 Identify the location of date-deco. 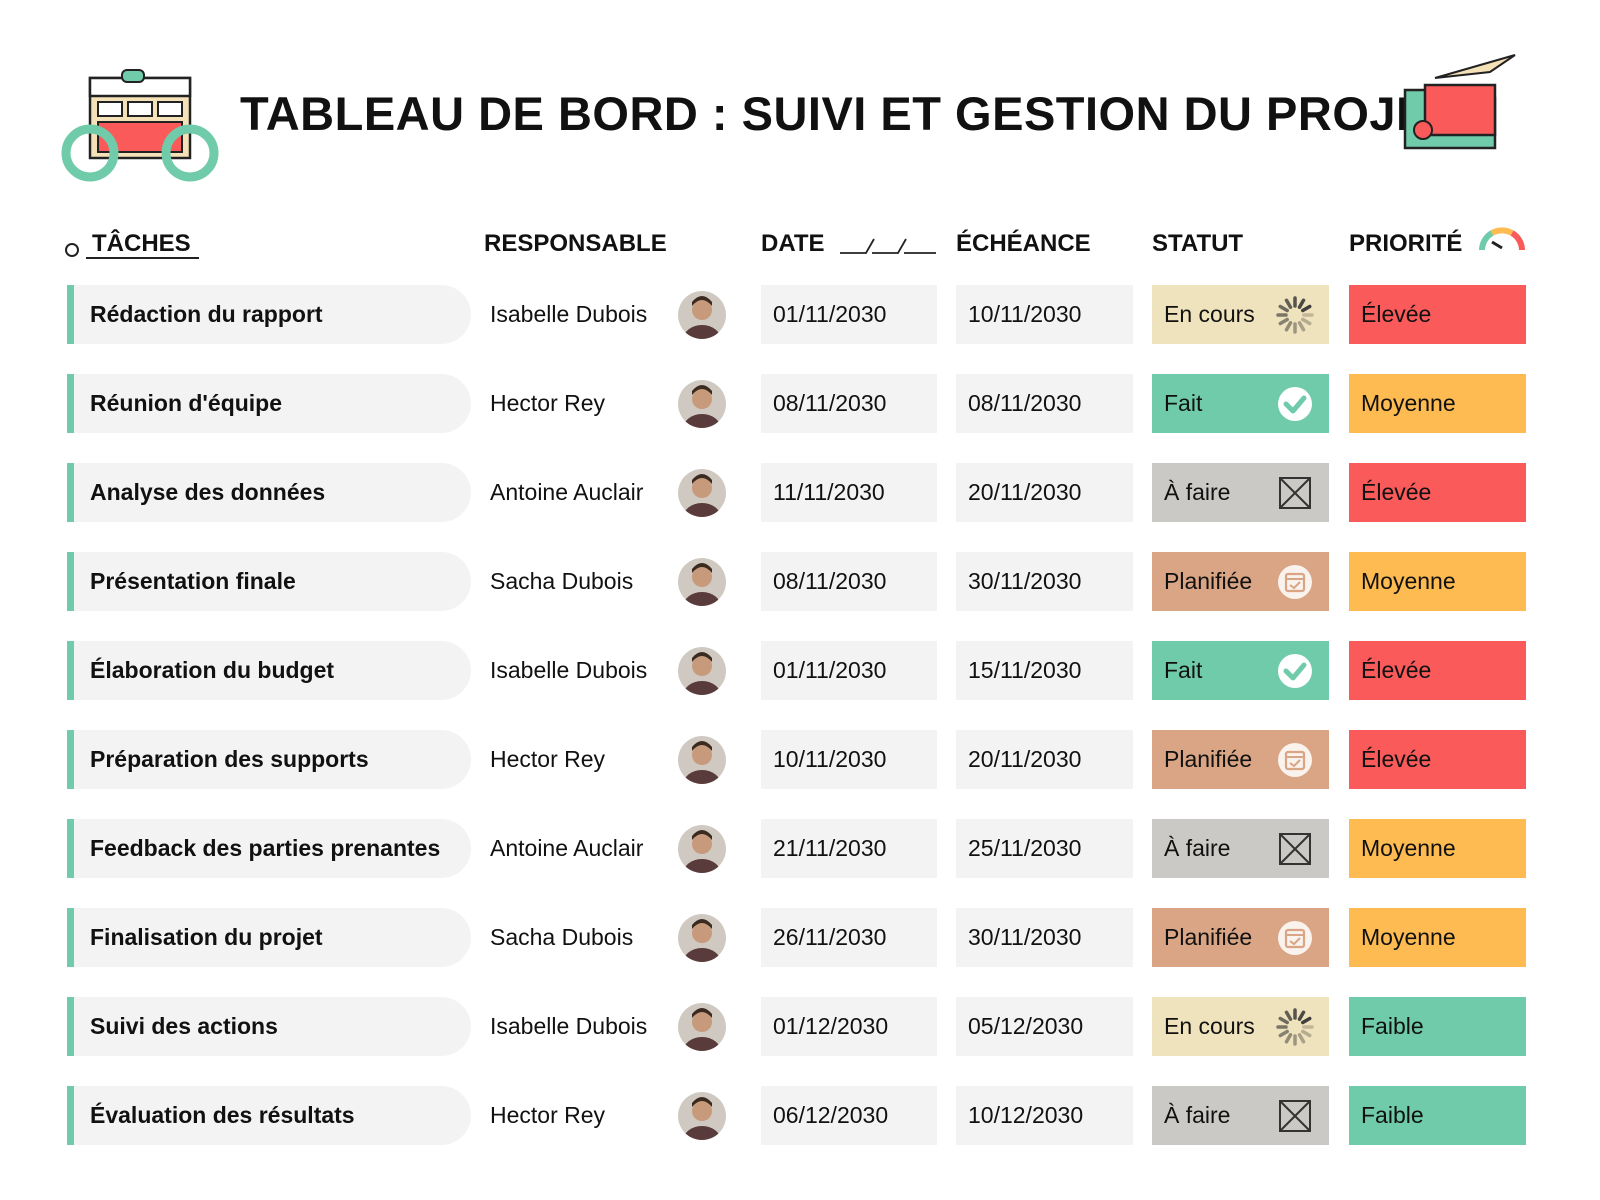
(888, 246).